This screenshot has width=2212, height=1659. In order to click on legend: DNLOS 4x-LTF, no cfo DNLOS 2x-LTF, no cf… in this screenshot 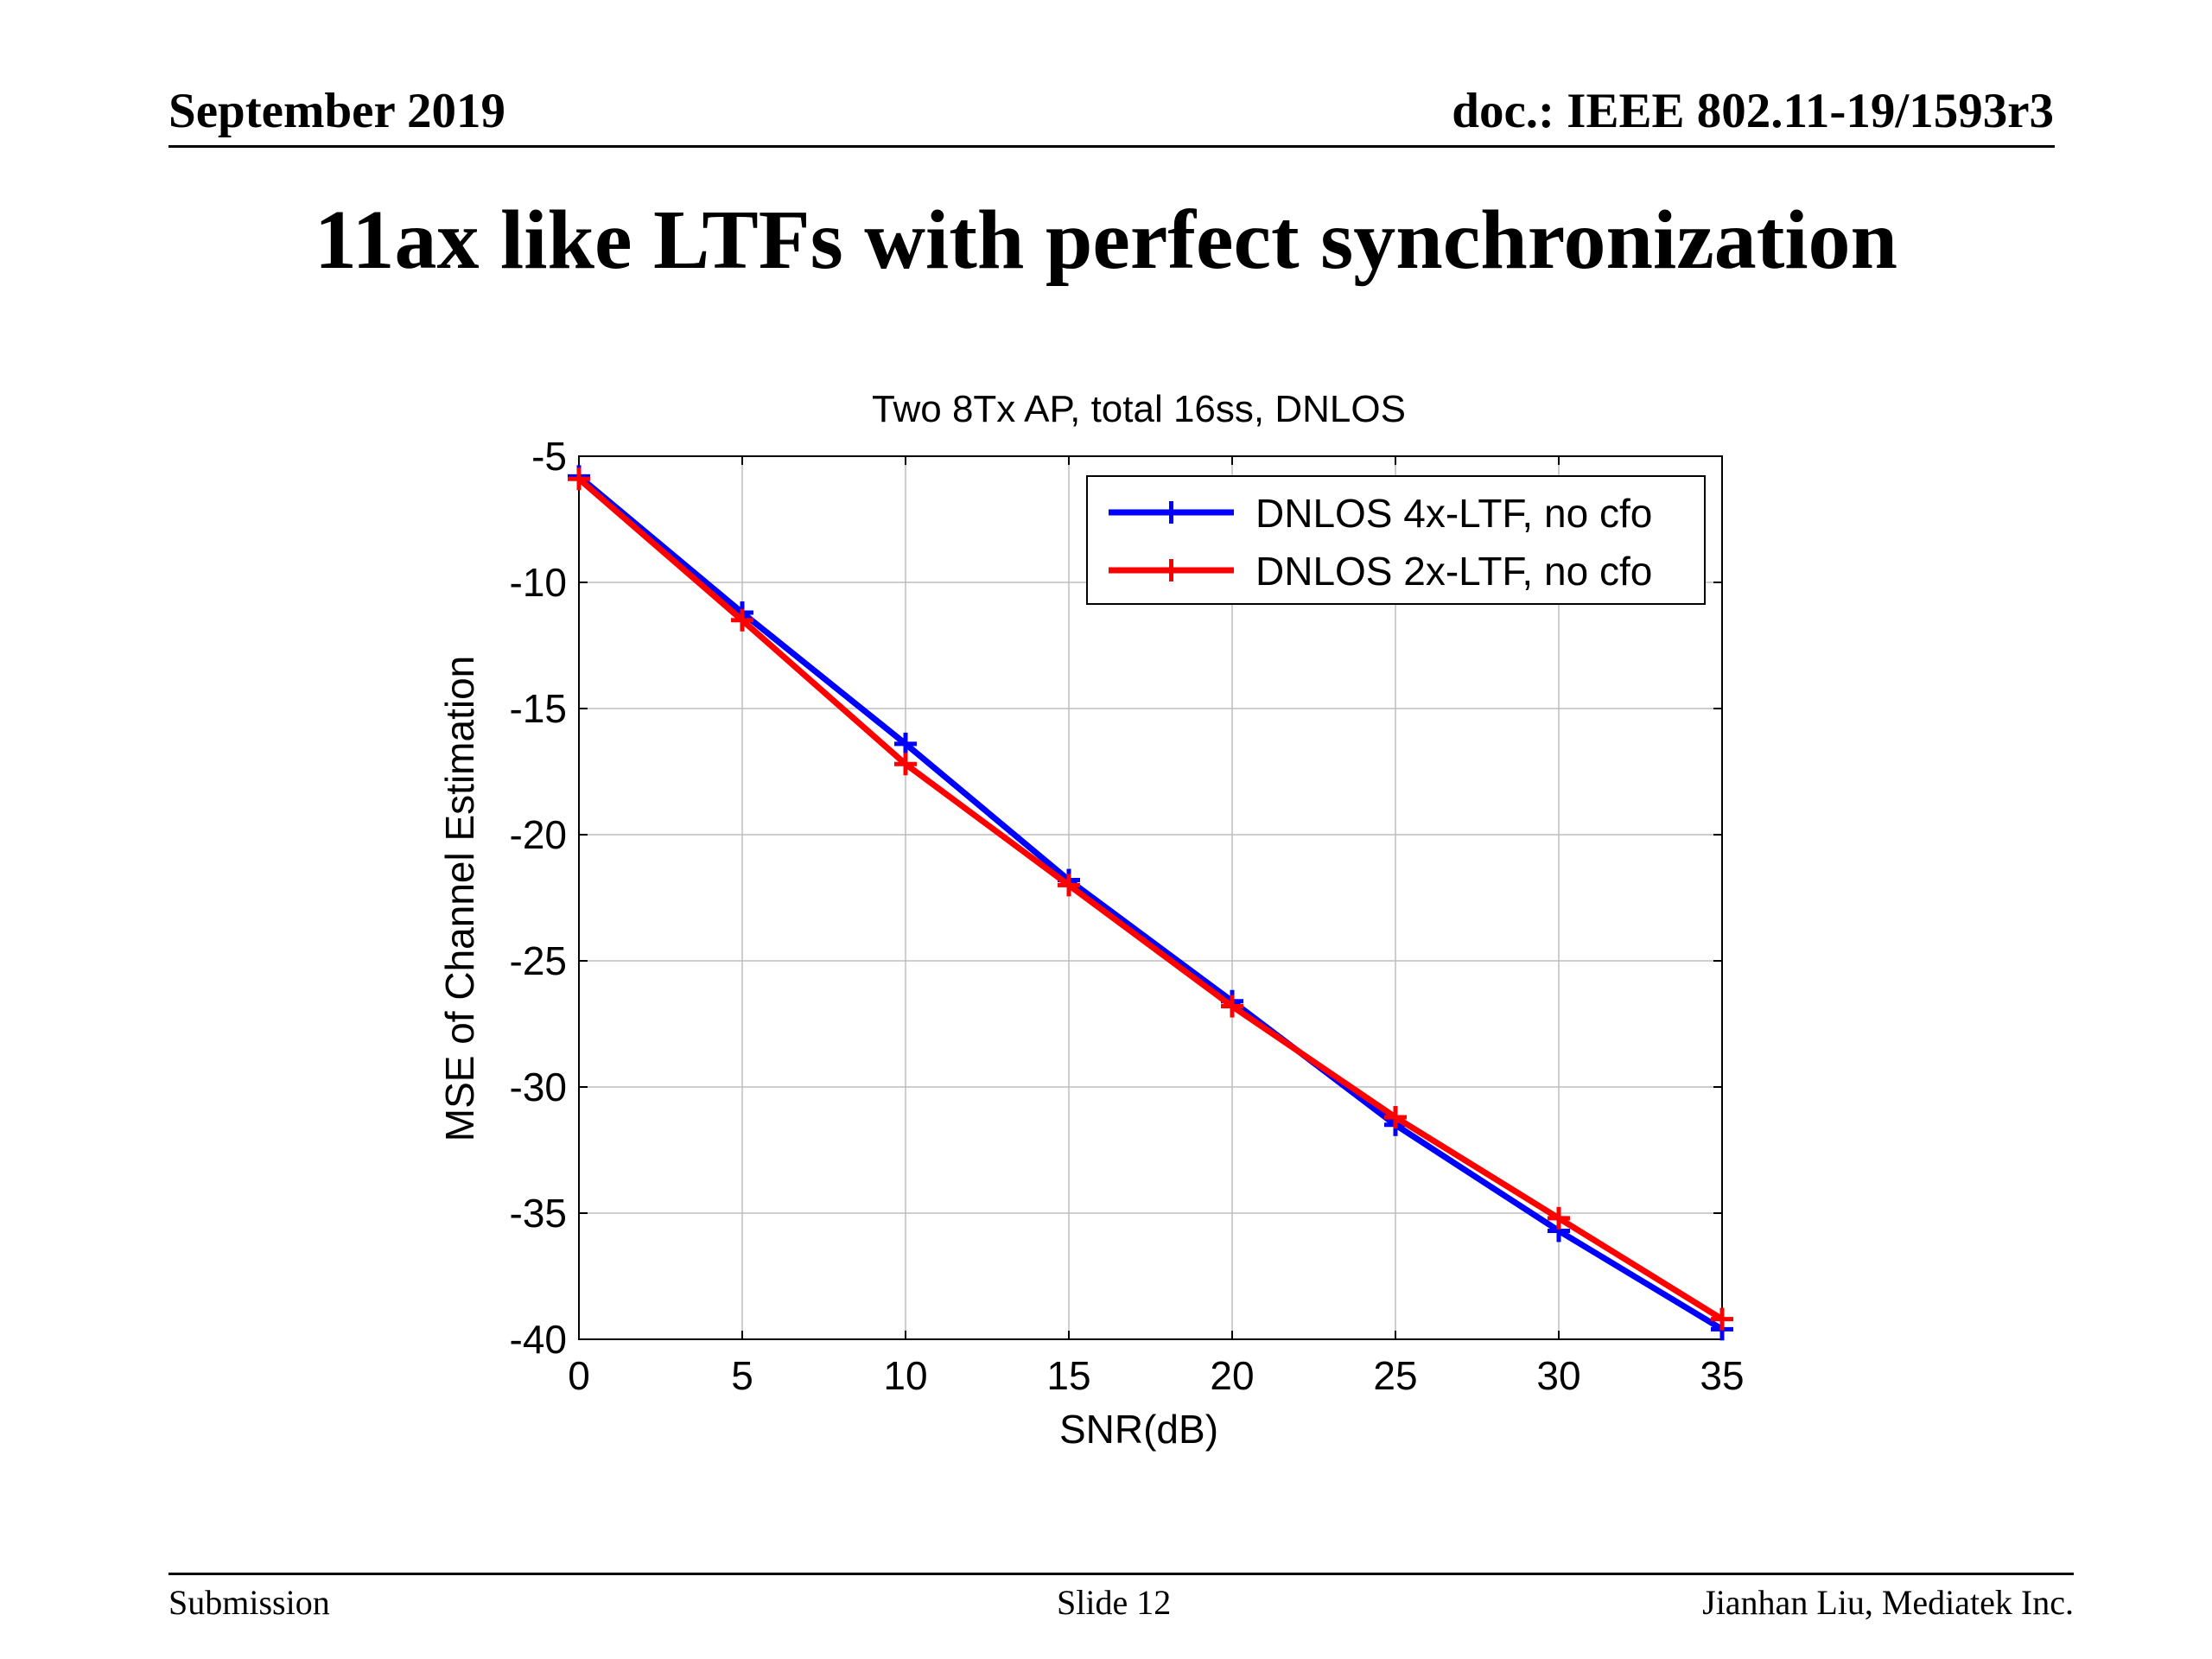, I will do `click(1396, 540)`.